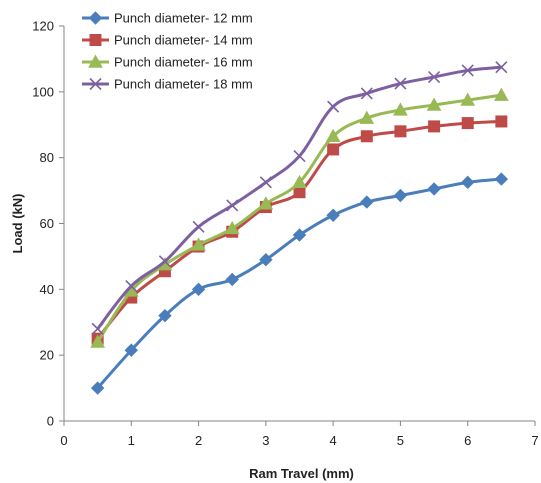  I want to click on y-tick-labels: 0 20 40 60 80 100 120, so click(43, 224).